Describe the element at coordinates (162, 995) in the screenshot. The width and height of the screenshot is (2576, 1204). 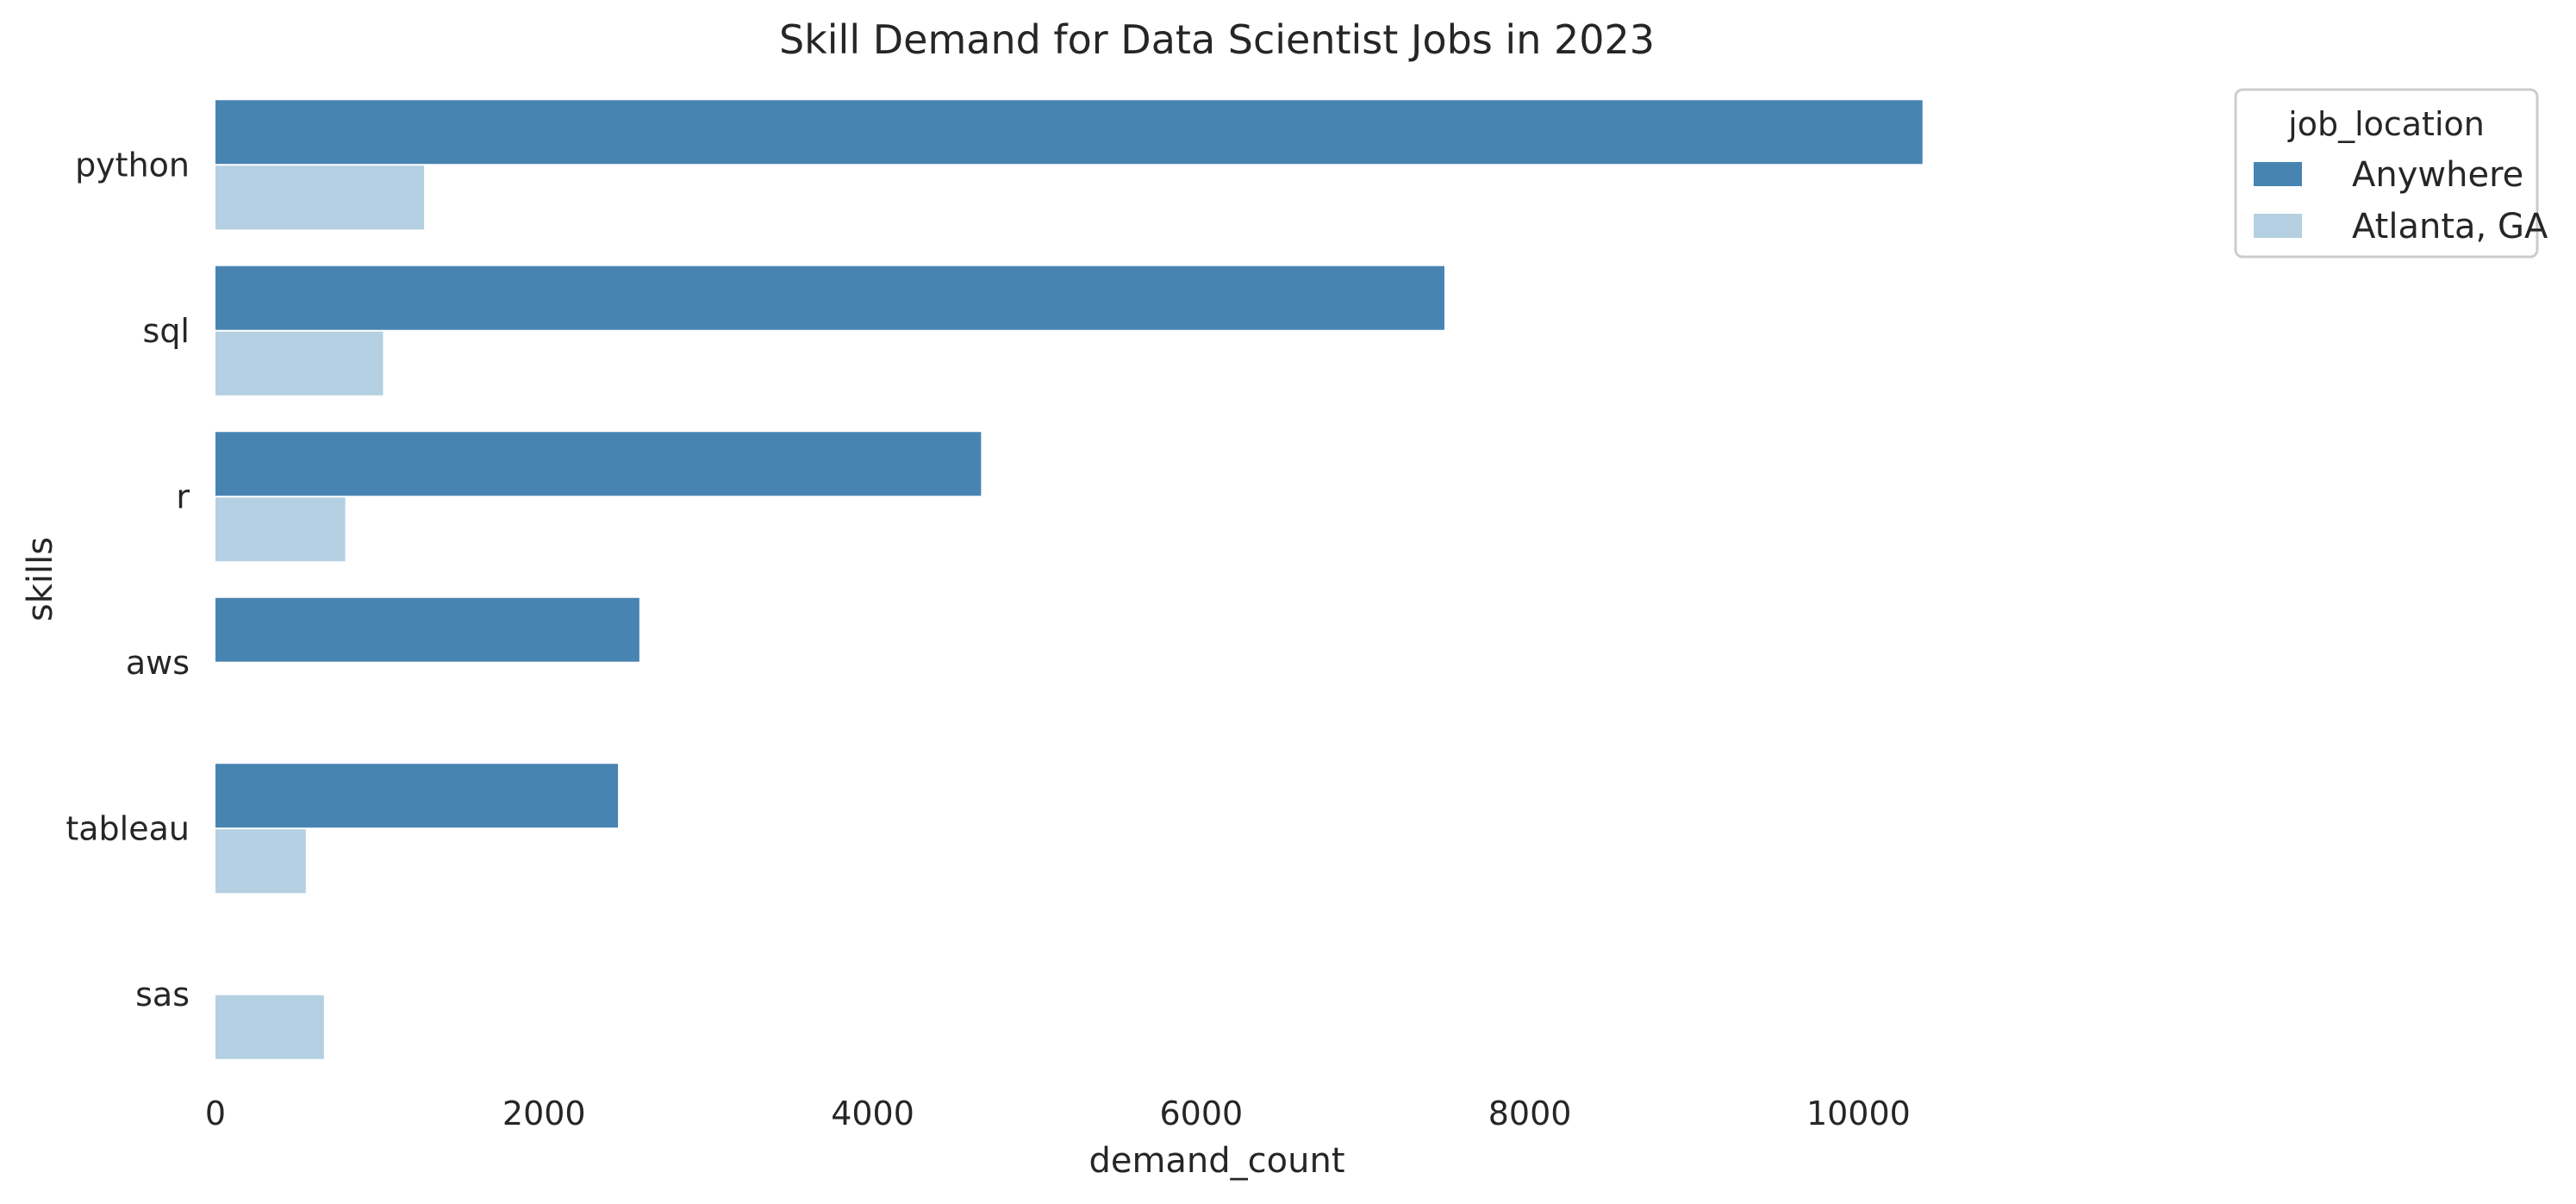
I see `y-tick-label: sas` at that location.